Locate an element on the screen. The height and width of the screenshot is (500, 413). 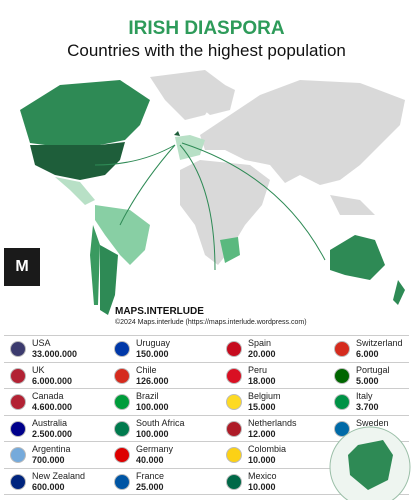
australia is located at coordinates (357, 257).